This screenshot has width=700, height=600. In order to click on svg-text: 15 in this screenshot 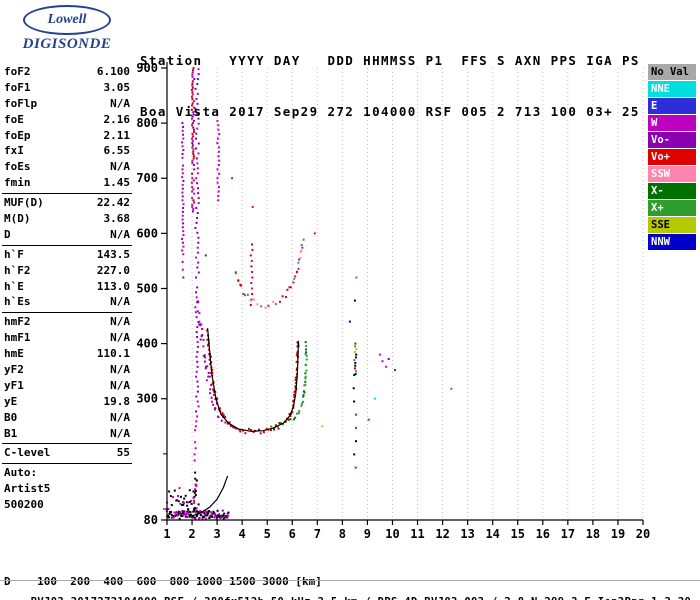, I will do `click(518, 534)`.